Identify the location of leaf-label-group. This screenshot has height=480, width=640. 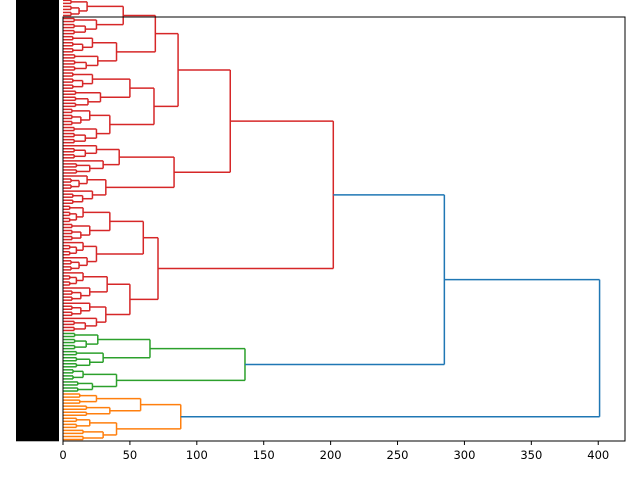
(37, 221).